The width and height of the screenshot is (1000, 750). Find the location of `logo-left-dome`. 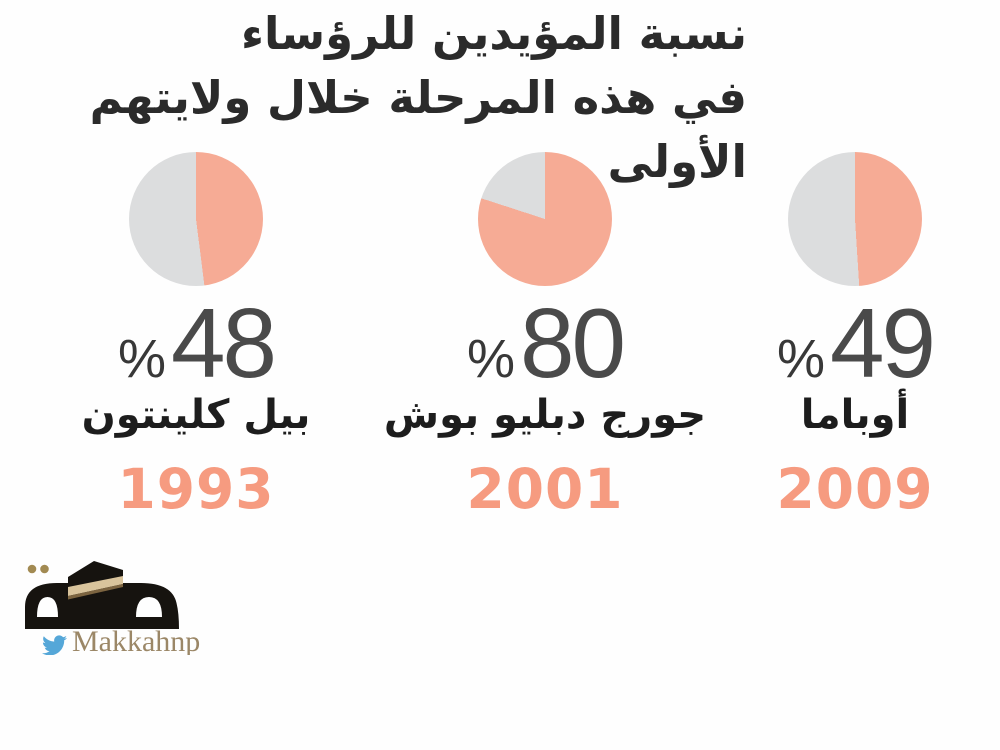

logo-left-dome is located at coordinates (46, 606).